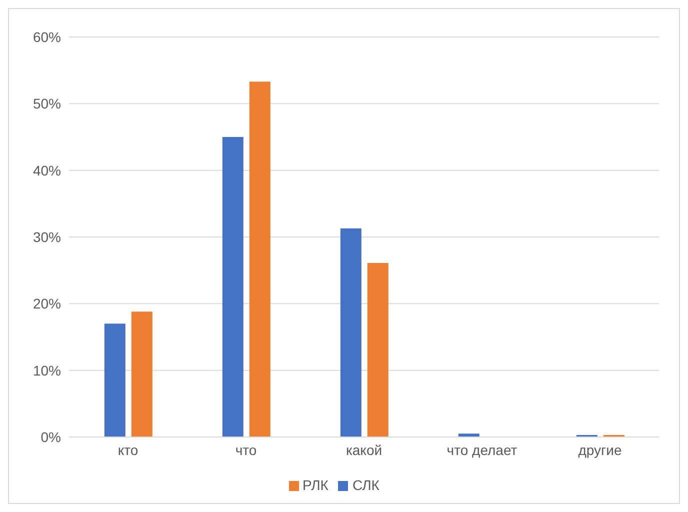 Image resolution: width=688 pixels, height=512 pixels. I want to click on legend-label: СЛК, so click(366, 485).